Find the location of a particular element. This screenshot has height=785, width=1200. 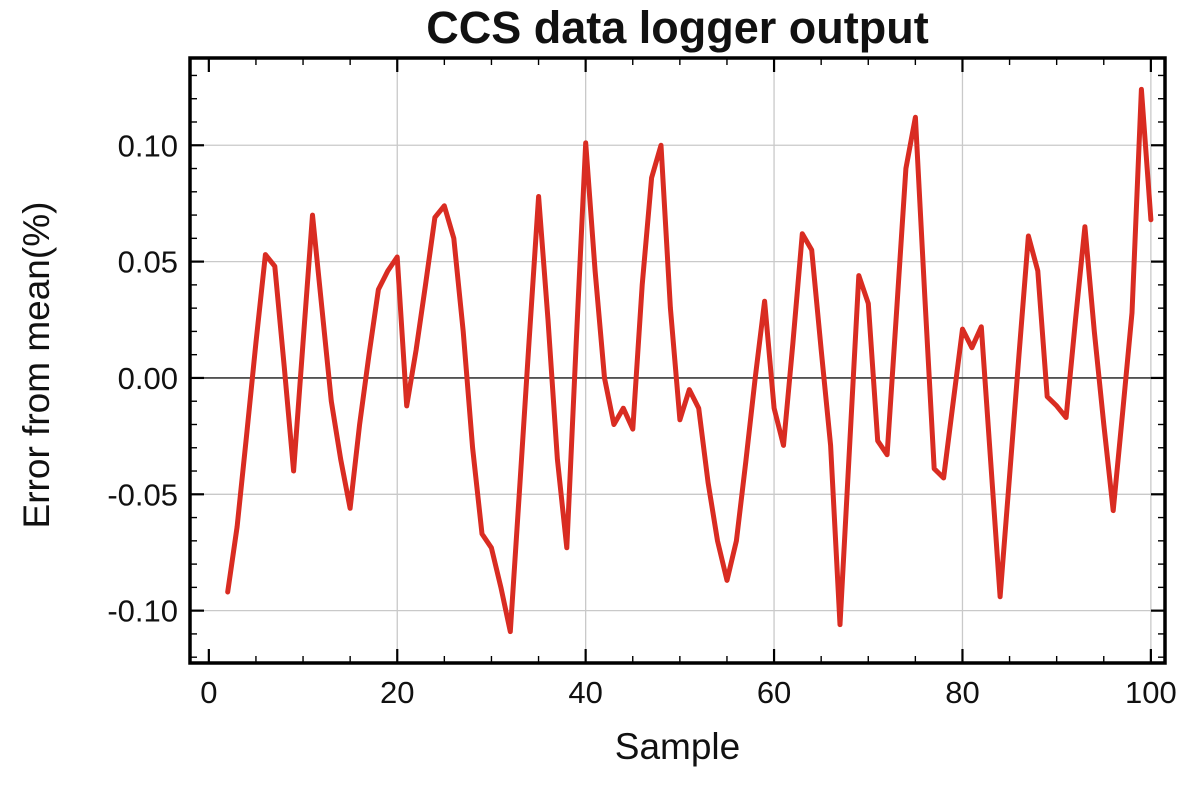

x-tick-label: 60 is located at coordinates (774, 692).